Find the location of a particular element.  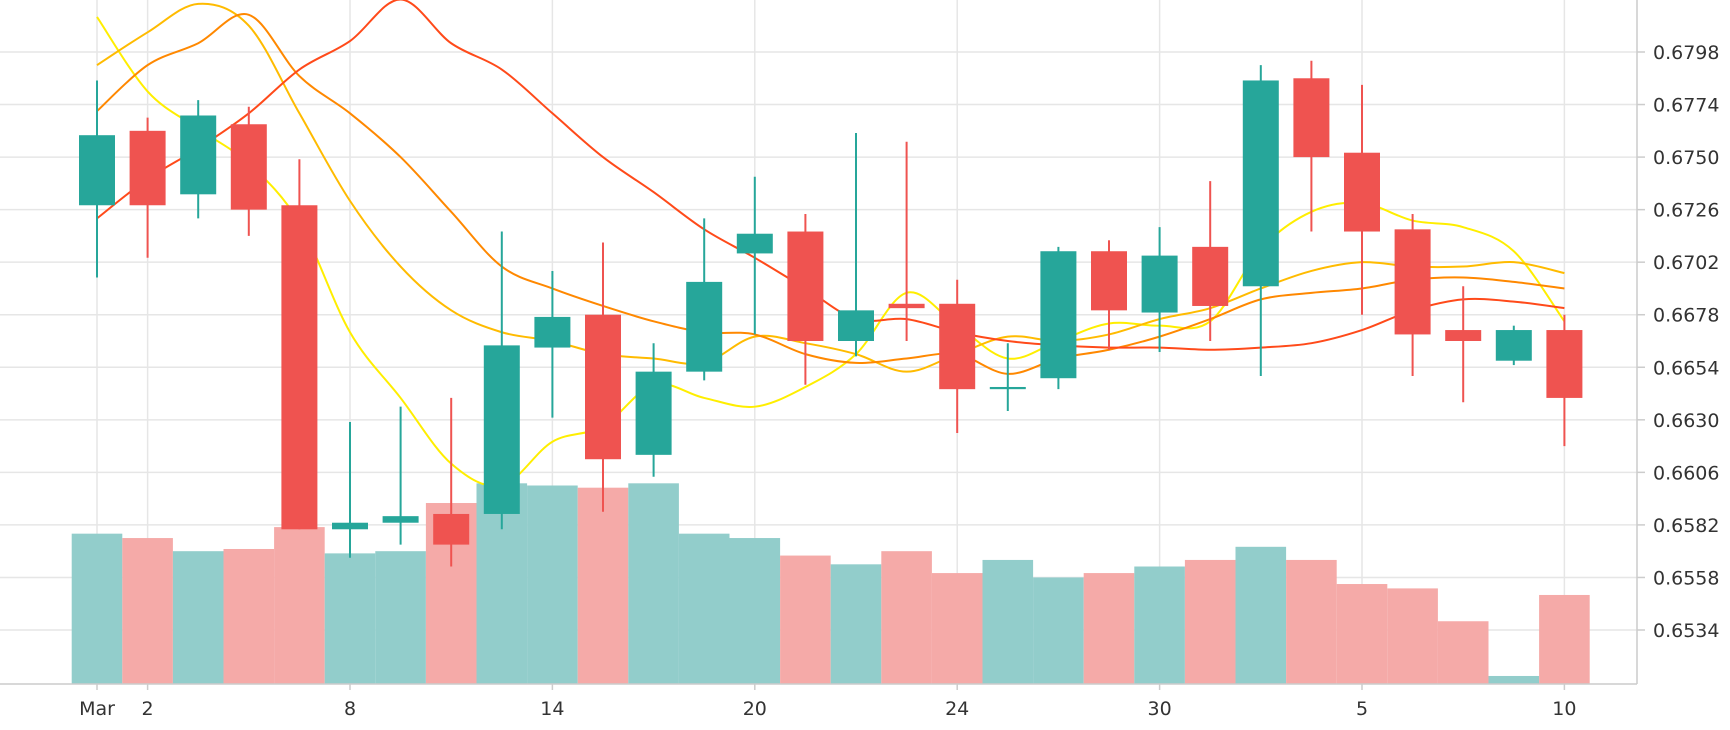

x-tick-label: 10 is located at coordinates (1564, 709).